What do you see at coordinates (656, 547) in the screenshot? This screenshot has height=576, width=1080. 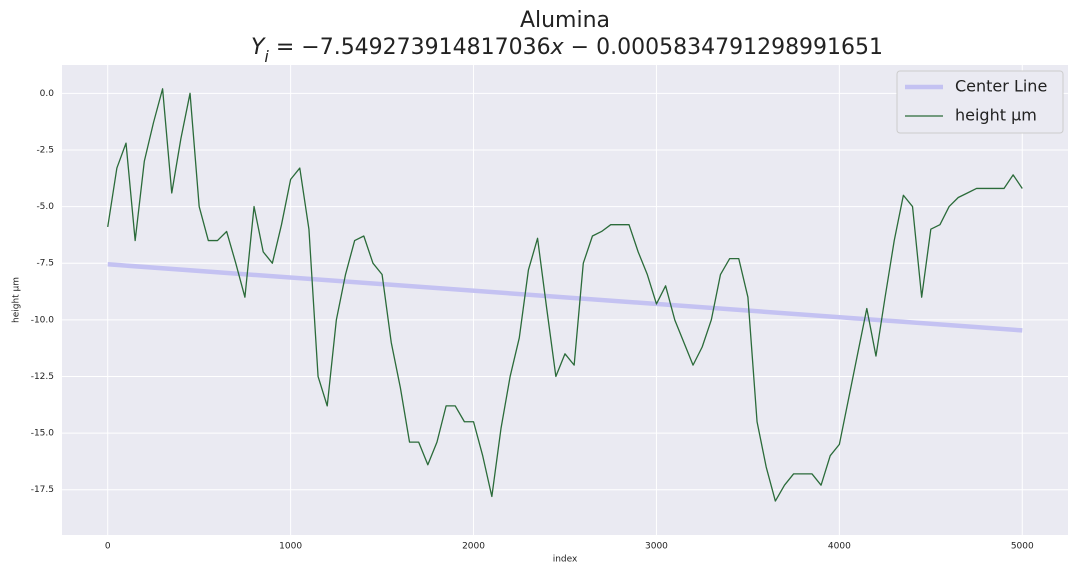 I see `x-tick-label: 3000` at bounding box center [656, 547].